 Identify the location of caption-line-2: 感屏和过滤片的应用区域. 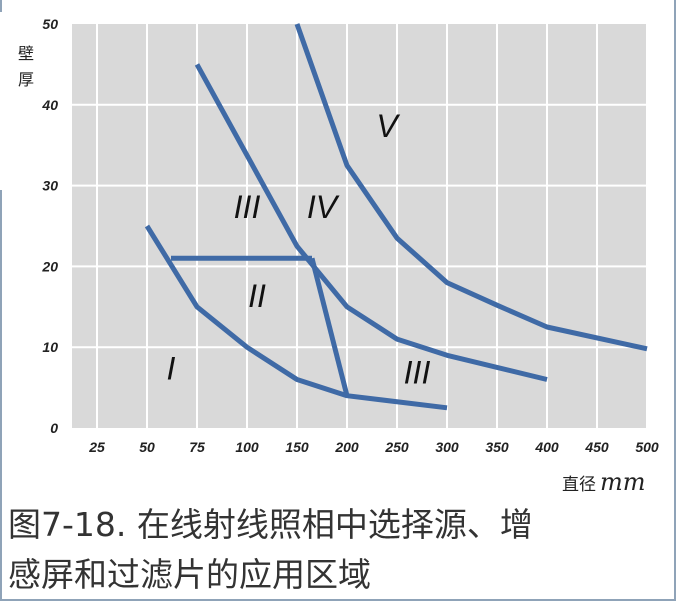
(189, 574).